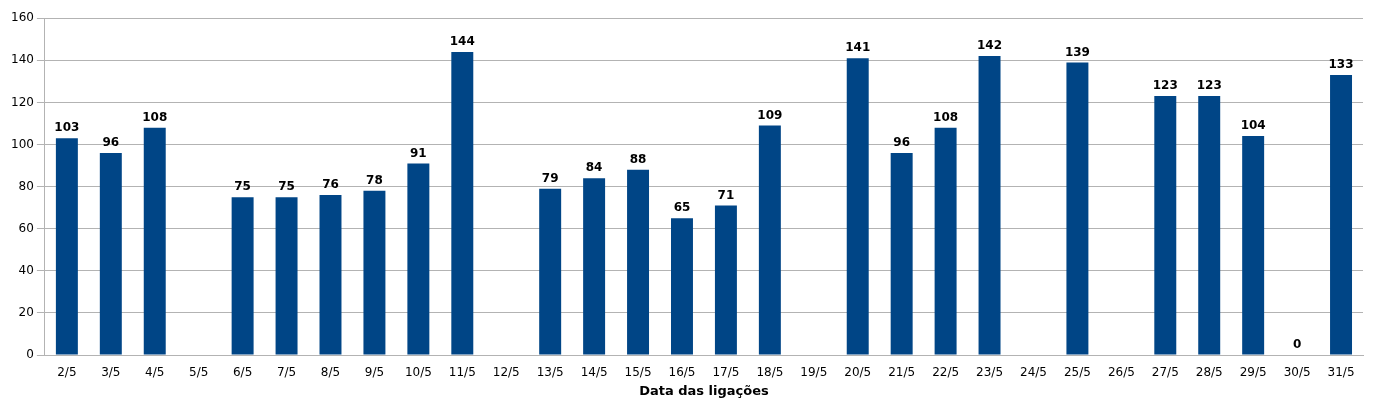 The width and height of the screenshot is (1379, 407). I want to click on data-label: 144, so click(462, 41).